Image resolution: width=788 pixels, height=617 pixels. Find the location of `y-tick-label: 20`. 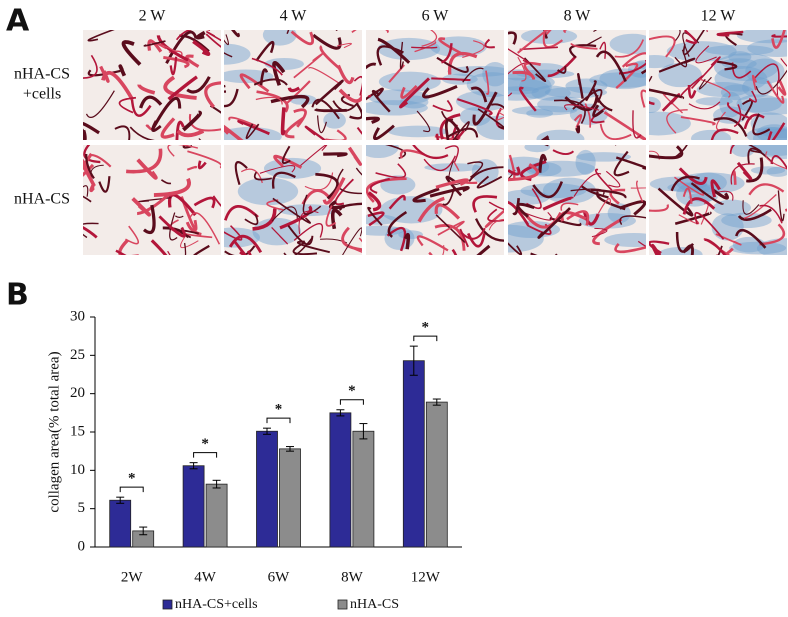

y-tick-label: 20 is located at coordinates (77, 393).